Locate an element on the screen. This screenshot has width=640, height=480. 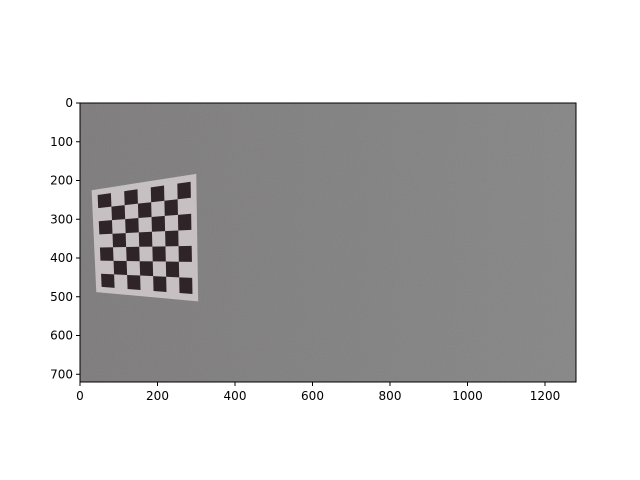
x-tick-label: 800 is located at coordinates (390, 396).